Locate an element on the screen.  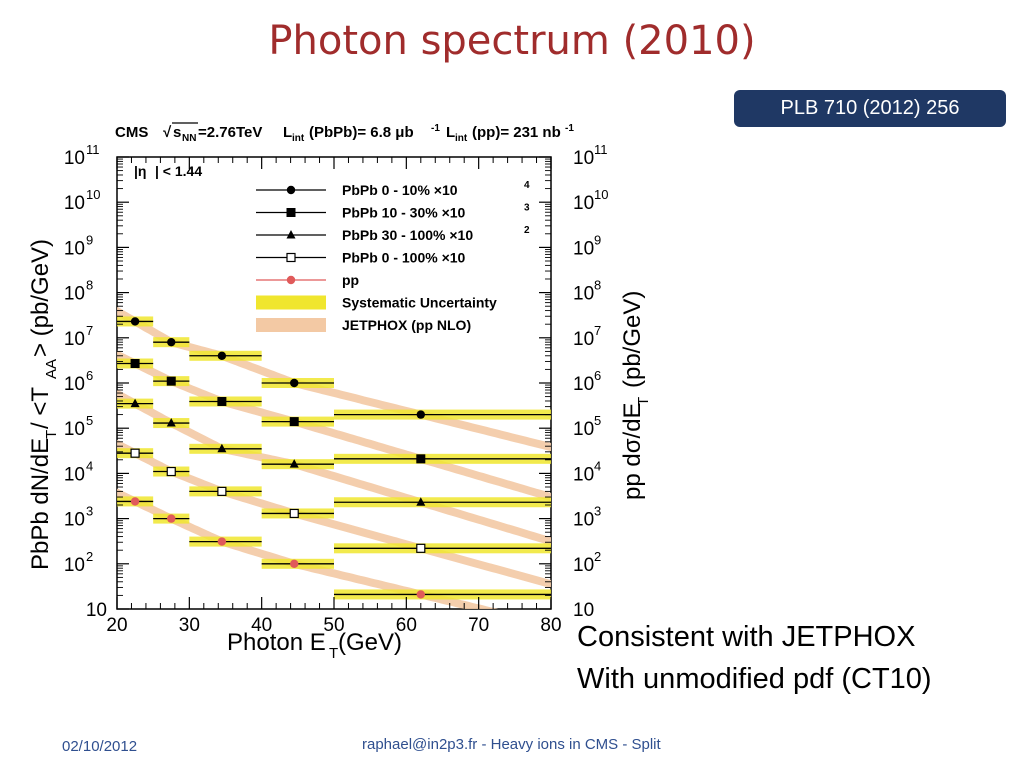
y-tick-exponent-left: 2 is located at coordinates (89, 556).